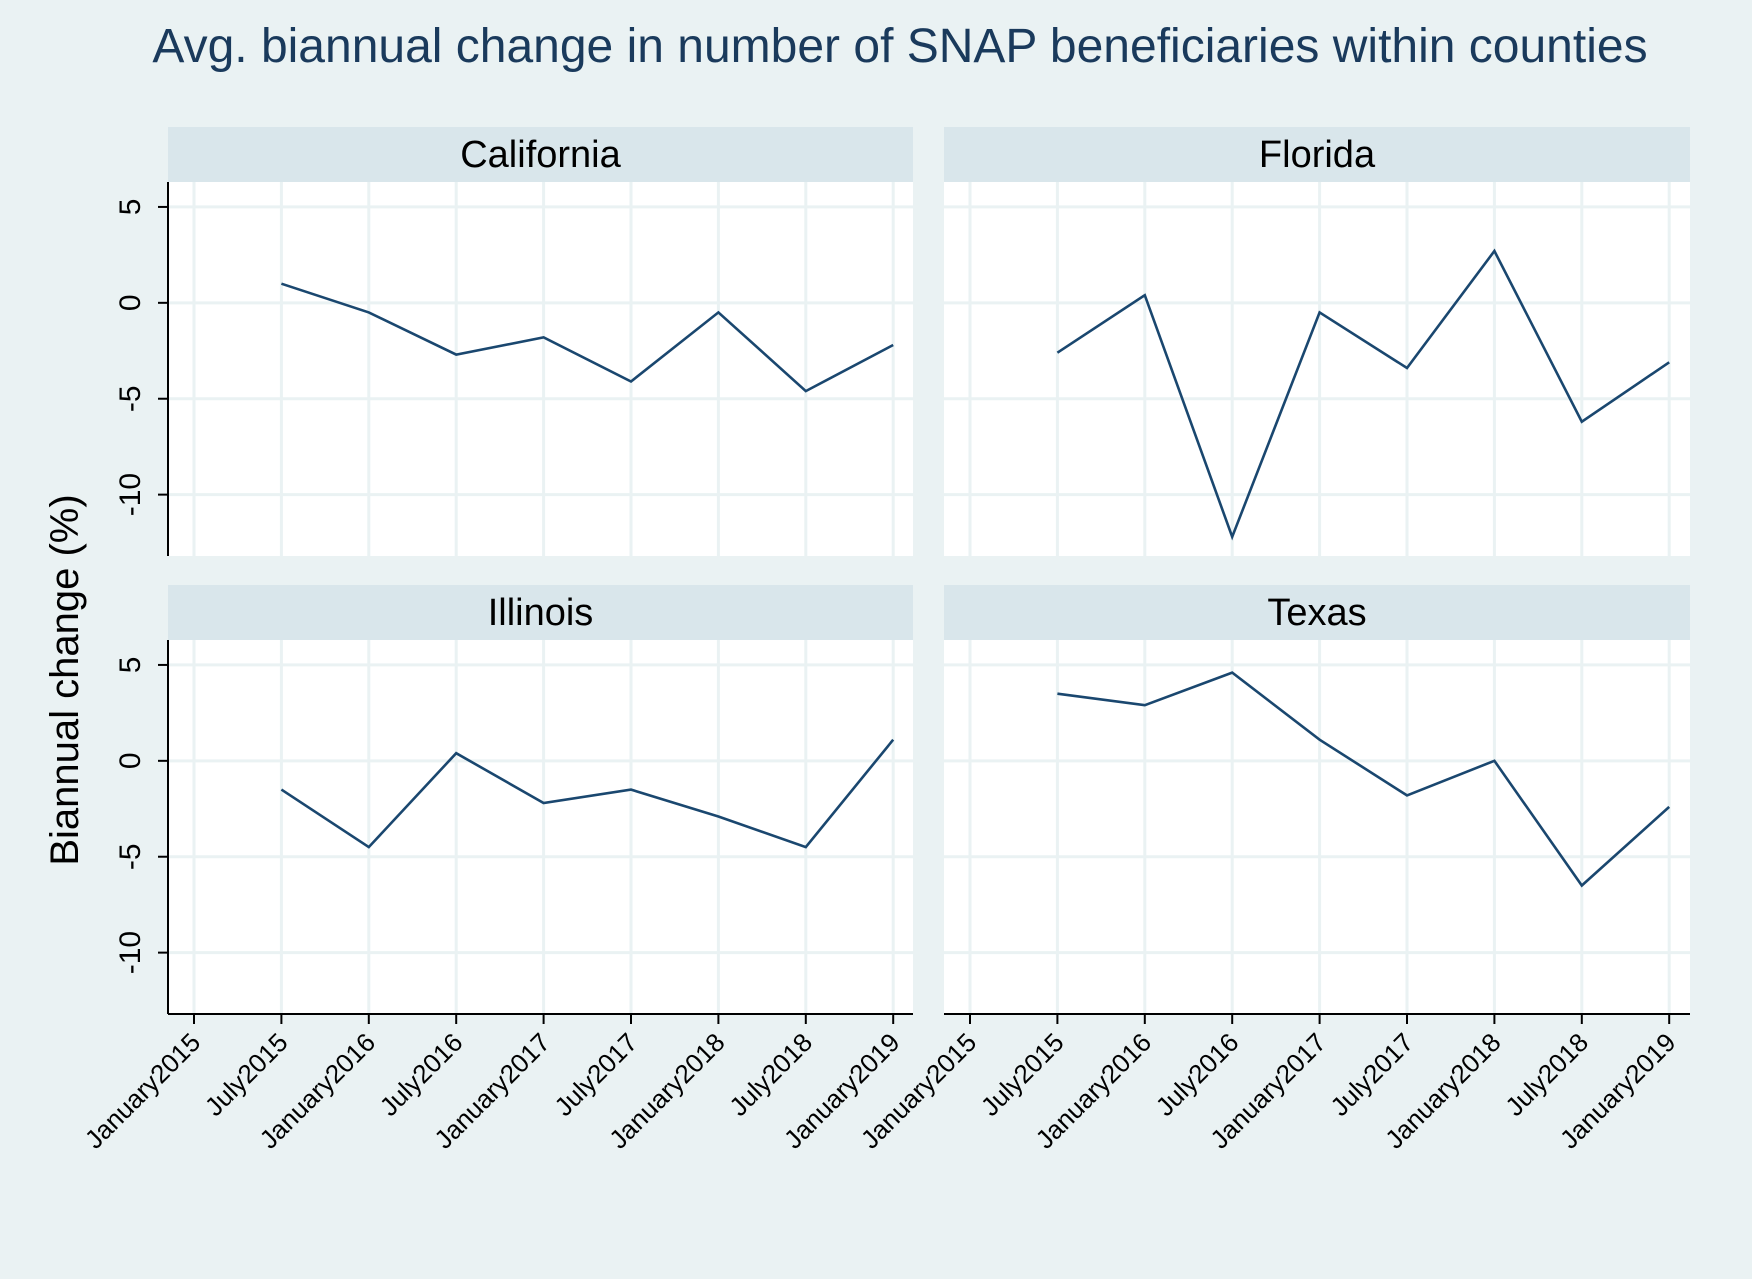 The image size is (1752, 1279). What do you see at coordinates (1364, 779) in the screenshot?
I see `series-line-texas` at bounding box center [1364, 779].